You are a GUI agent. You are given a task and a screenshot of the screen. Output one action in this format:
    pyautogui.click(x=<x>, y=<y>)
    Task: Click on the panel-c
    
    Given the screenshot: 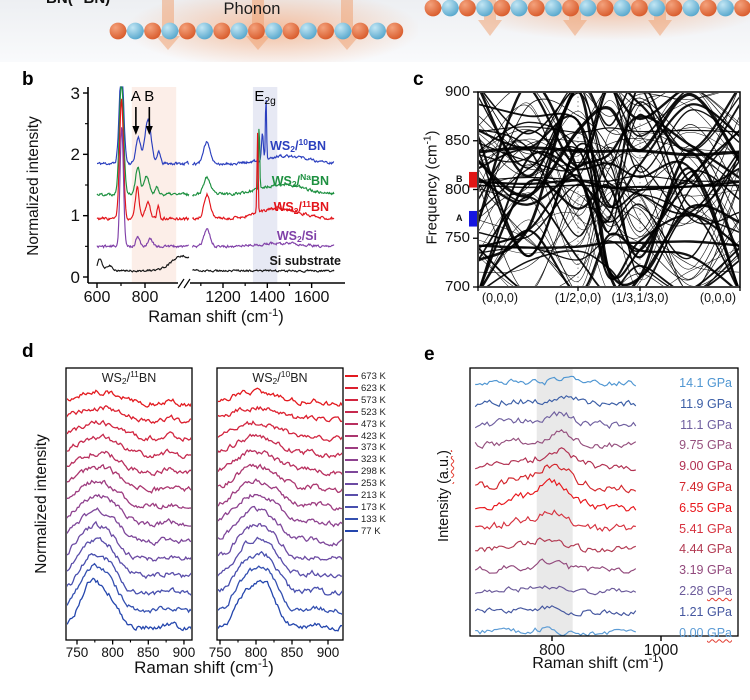 What is the action you would take?
    pyautogui.click(x=605, y=191)
    